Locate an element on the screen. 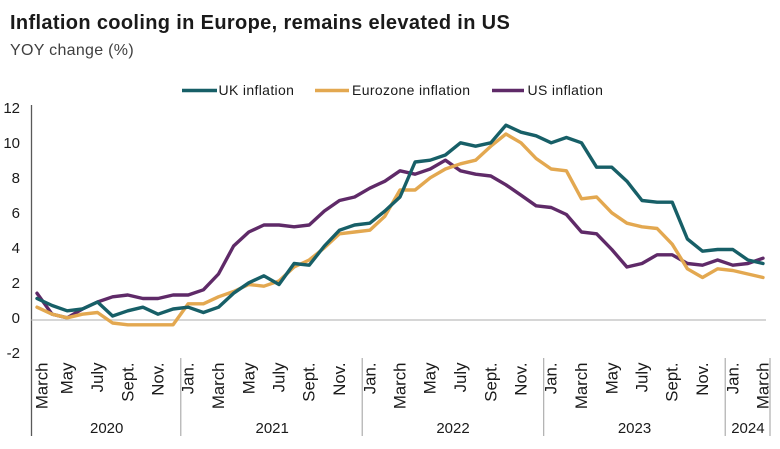 The image size is (780, 449). svg-text: 2024 is located at coordinates (747, 428).